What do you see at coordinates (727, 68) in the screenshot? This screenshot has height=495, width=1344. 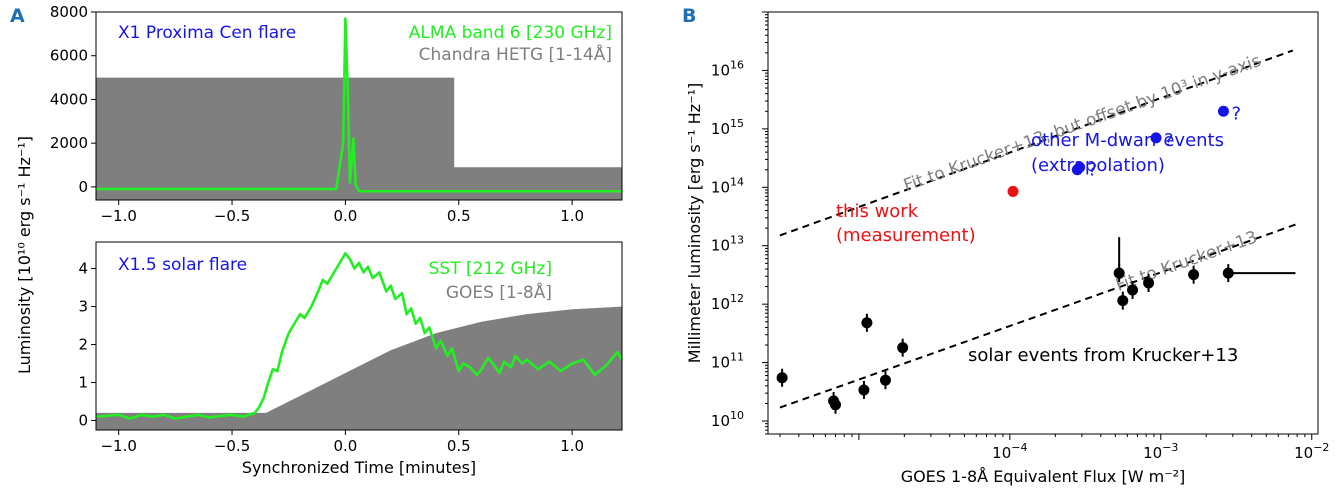 I see `y-tick-label: 1016` at bounding box center [727, 68].